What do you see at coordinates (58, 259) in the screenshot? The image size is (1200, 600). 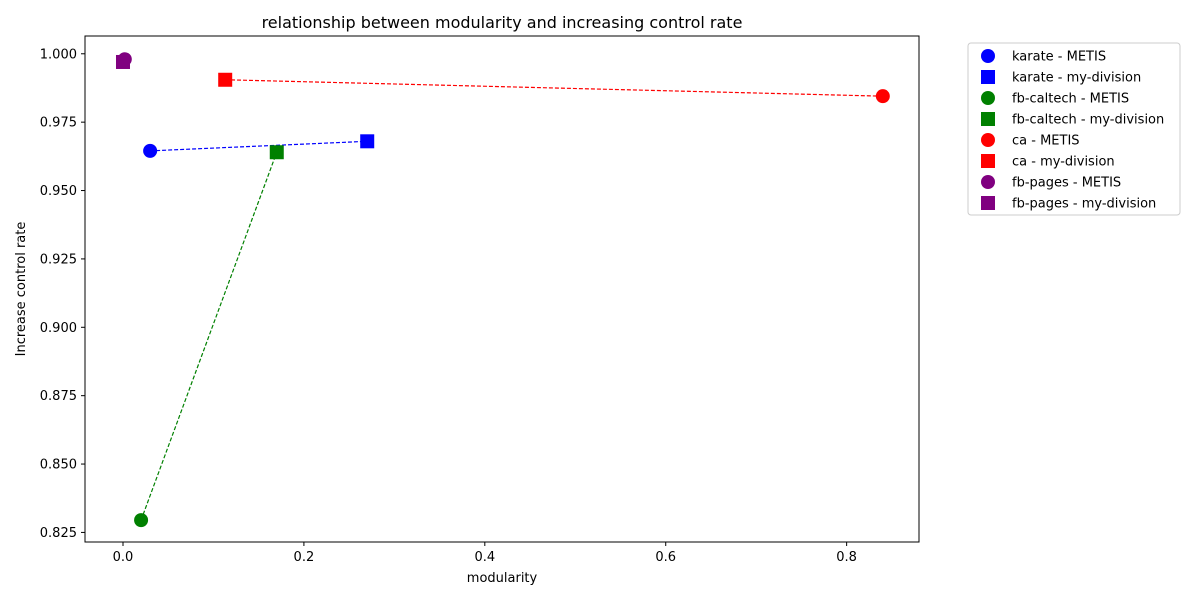 I see `y-tick-label: 0.925` at bounding box center [58, 259].